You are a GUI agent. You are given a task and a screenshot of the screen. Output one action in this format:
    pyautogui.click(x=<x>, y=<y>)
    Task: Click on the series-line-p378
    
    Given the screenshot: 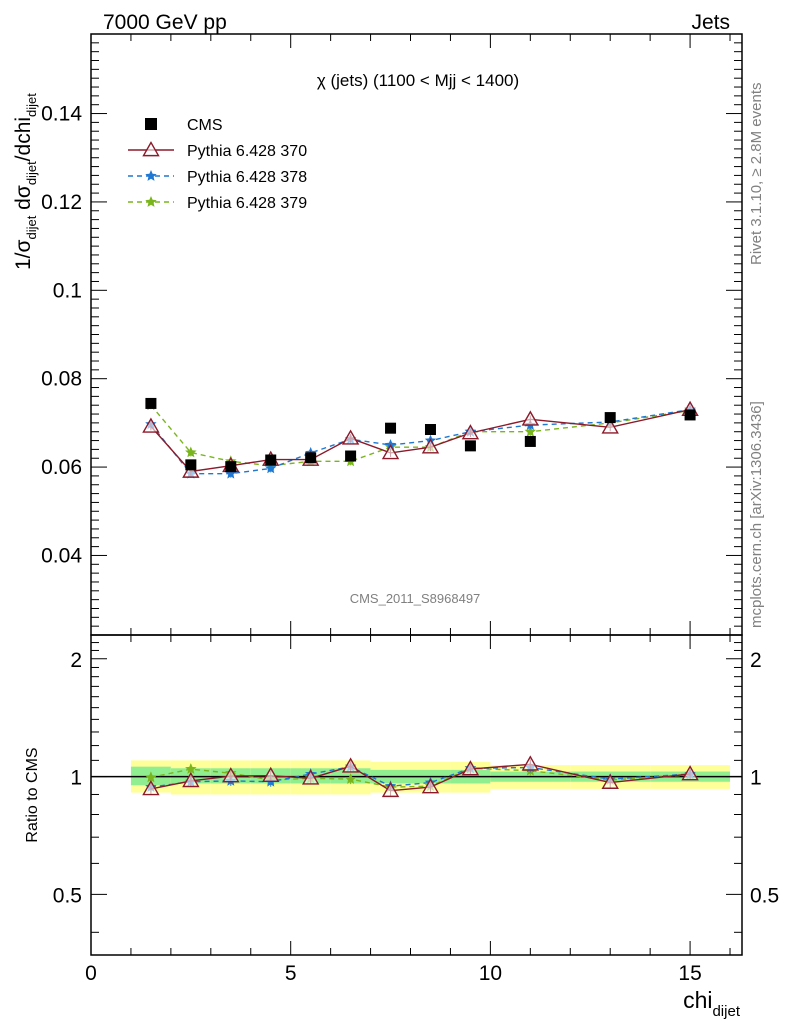 What is the action you would take?
    pyautogui.click(x=420, y=441)
    